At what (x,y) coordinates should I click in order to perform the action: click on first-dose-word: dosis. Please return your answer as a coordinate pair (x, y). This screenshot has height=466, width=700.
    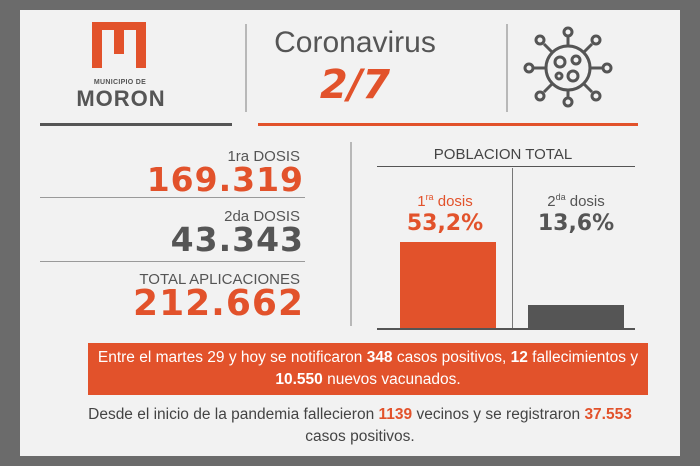
    Looking at the image, I should click on (453, 201).